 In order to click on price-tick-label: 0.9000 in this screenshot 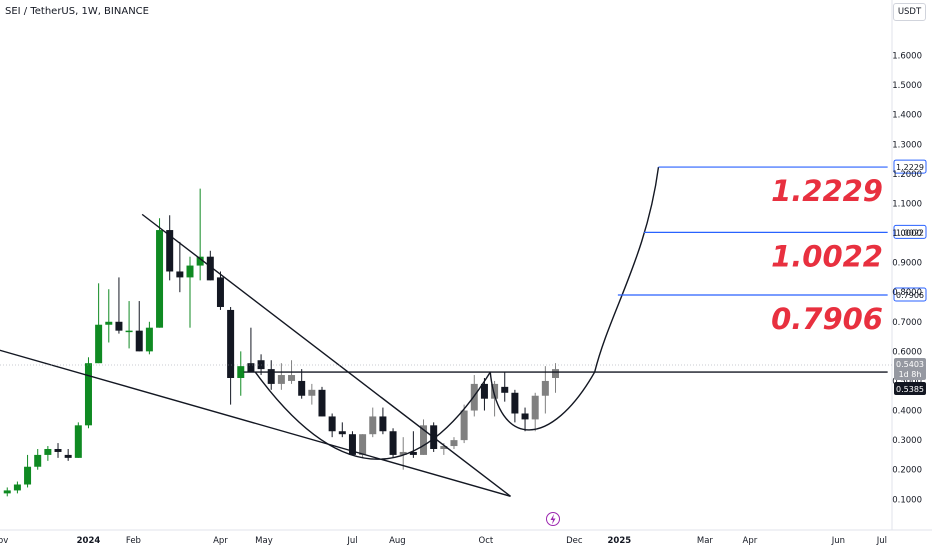, I will do `click(907, 264)`.